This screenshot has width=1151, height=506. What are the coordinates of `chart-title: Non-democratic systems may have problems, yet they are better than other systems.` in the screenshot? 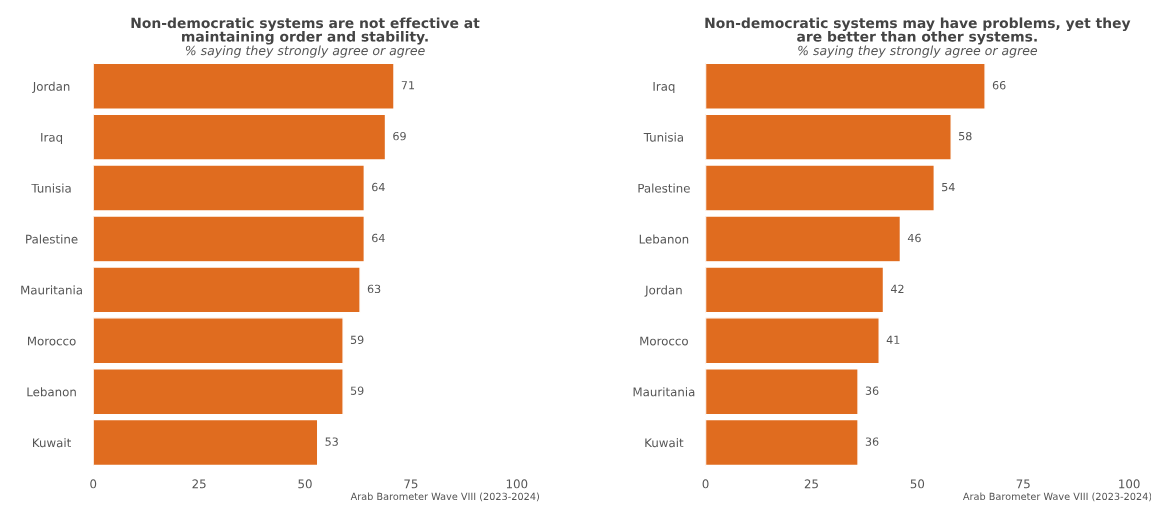 It's located at (918, 31).